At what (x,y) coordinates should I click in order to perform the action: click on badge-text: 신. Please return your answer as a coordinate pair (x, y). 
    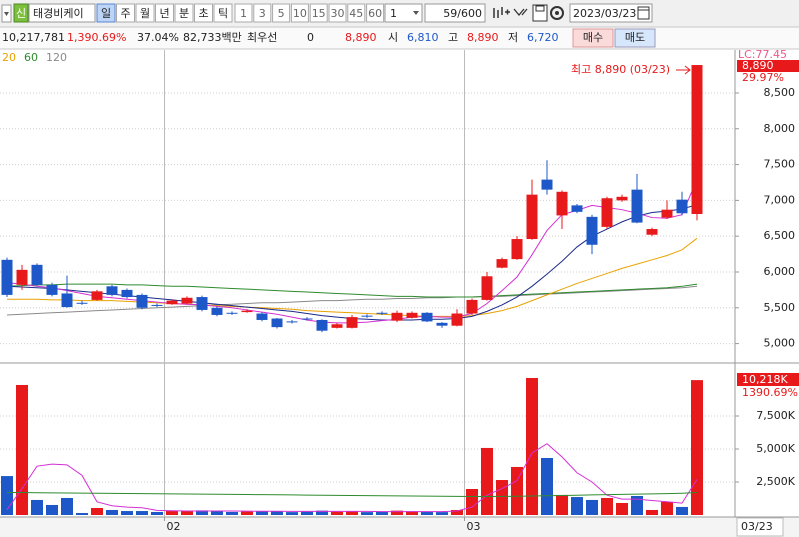
    Looking at the image, I should click on (21, 13).